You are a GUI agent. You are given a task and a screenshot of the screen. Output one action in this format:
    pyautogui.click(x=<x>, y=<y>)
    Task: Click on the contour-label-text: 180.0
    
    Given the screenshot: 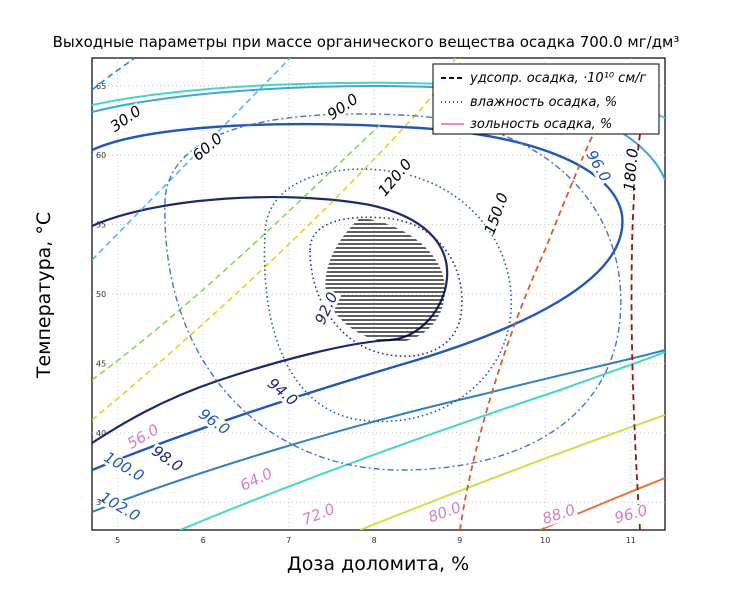 What is the action you would take?
    pyautogui.click(x=631, y=169)
    